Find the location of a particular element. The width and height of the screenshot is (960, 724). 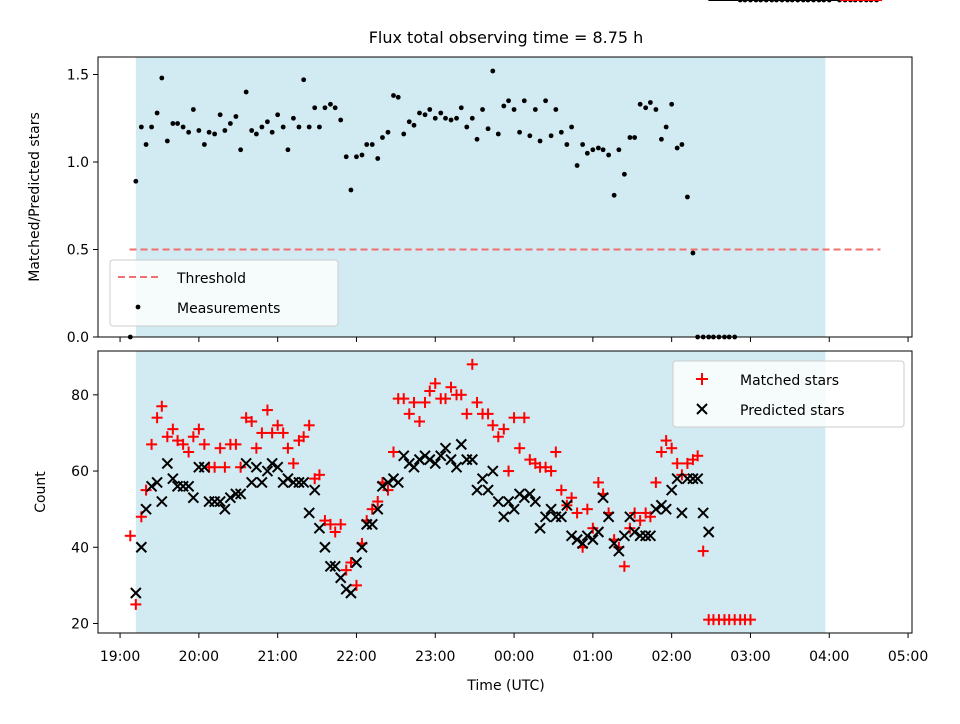

top-y-tick-label: 1.0 is located at coordinates (78, 163).